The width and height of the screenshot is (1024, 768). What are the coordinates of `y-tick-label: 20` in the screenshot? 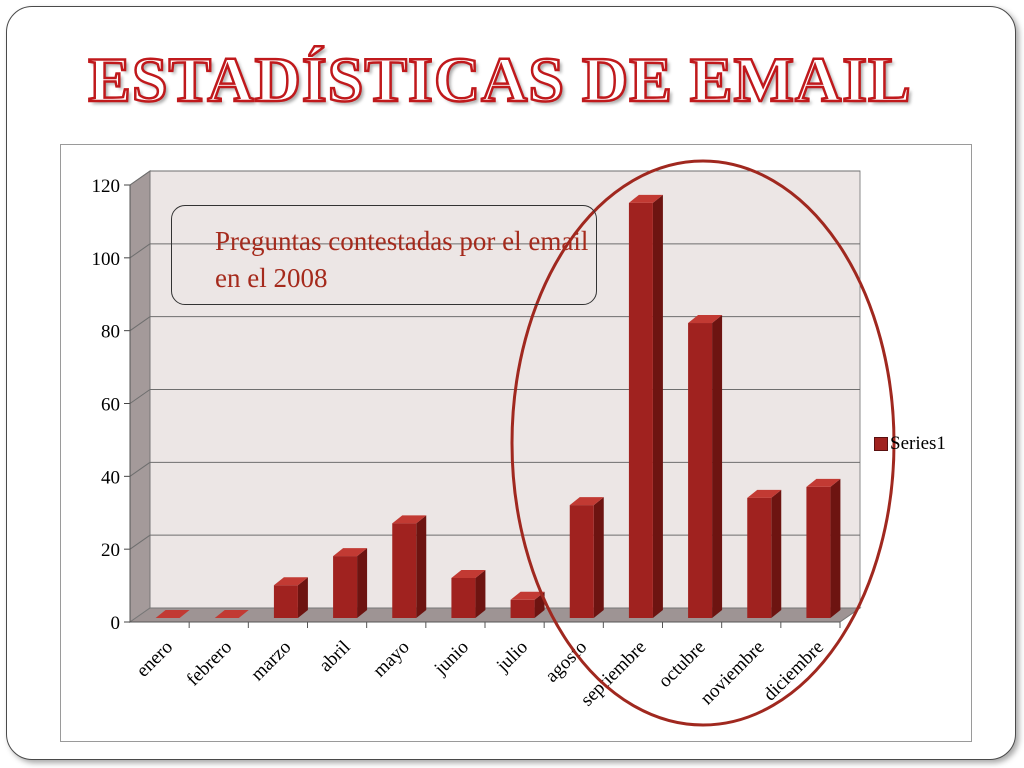 It's located at (110, 550).